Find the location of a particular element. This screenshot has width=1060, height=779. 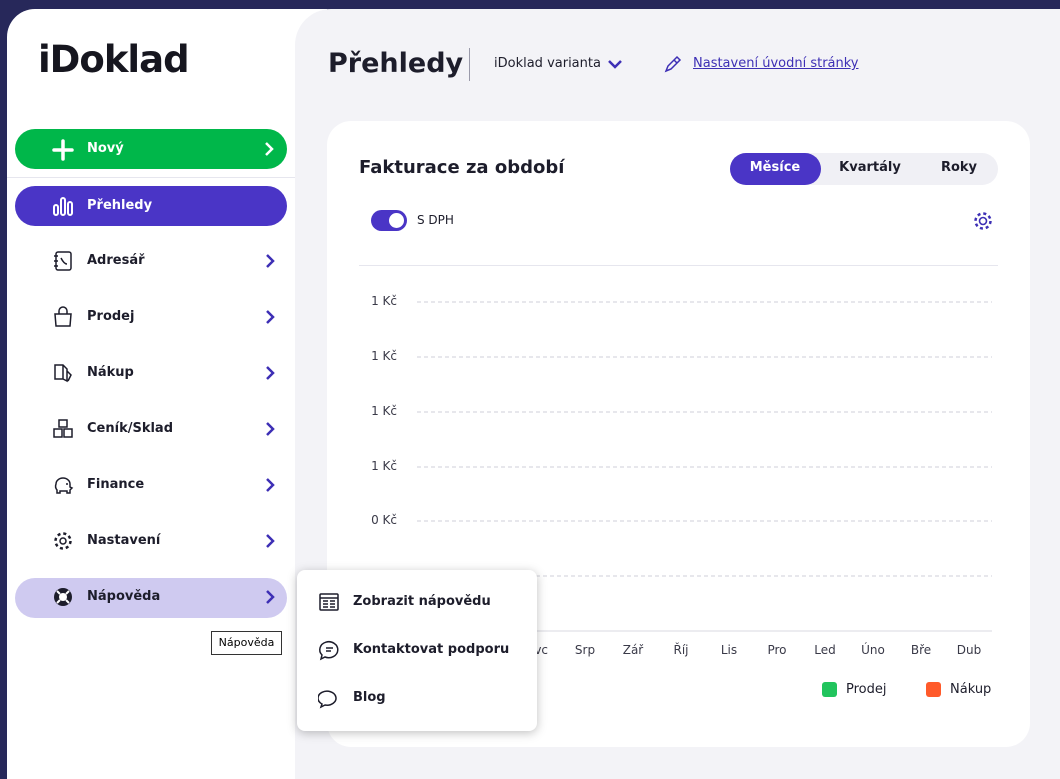

active-label: Přehledy is located at coordinates (120, 205).